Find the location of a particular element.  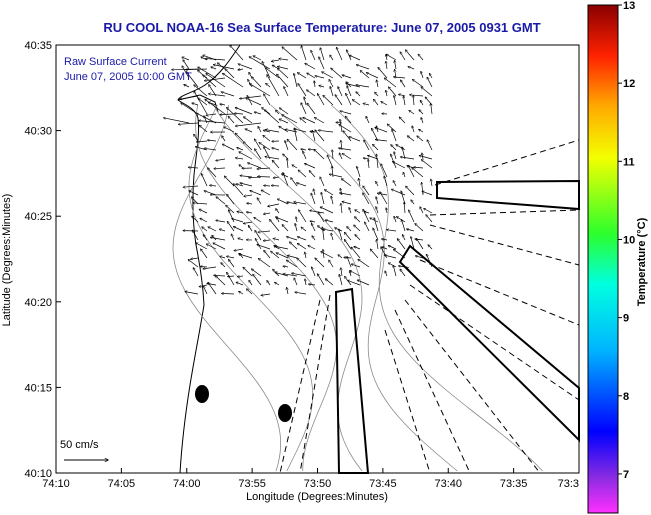

colorbar-tick-label: 13 is located at coordinates (629, 6).